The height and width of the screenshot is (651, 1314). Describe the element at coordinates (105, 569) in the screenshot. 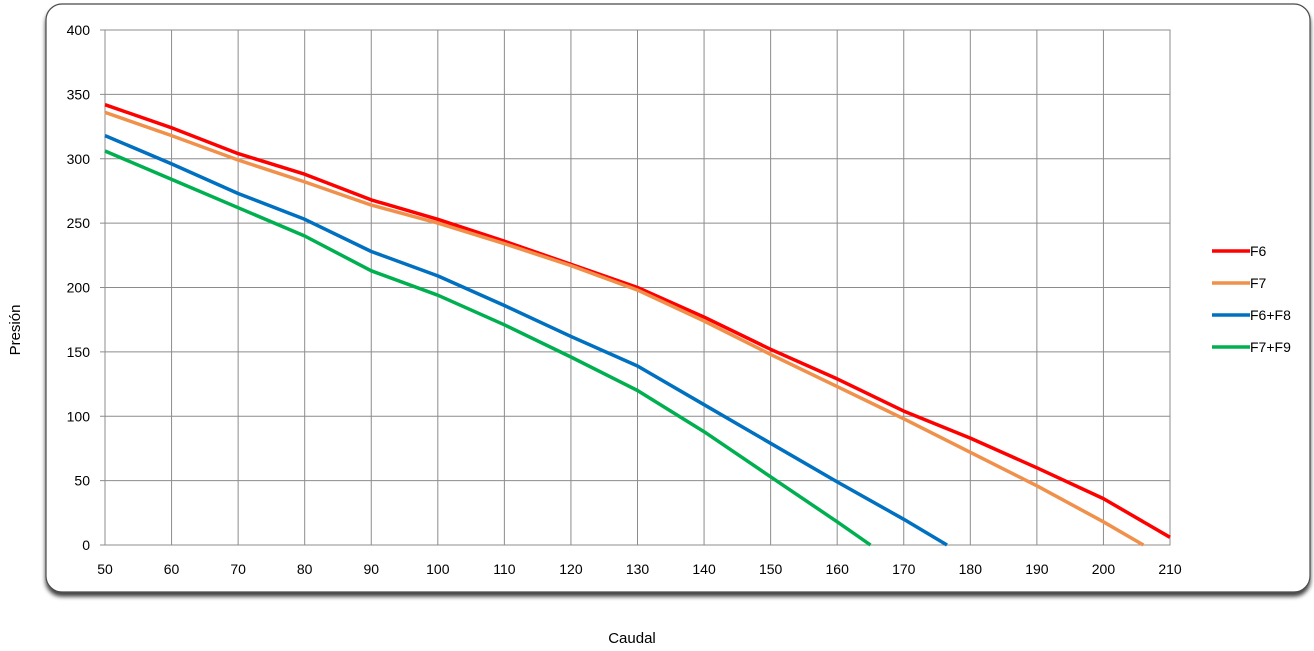

I see `x-tick-label: 50` at that location.